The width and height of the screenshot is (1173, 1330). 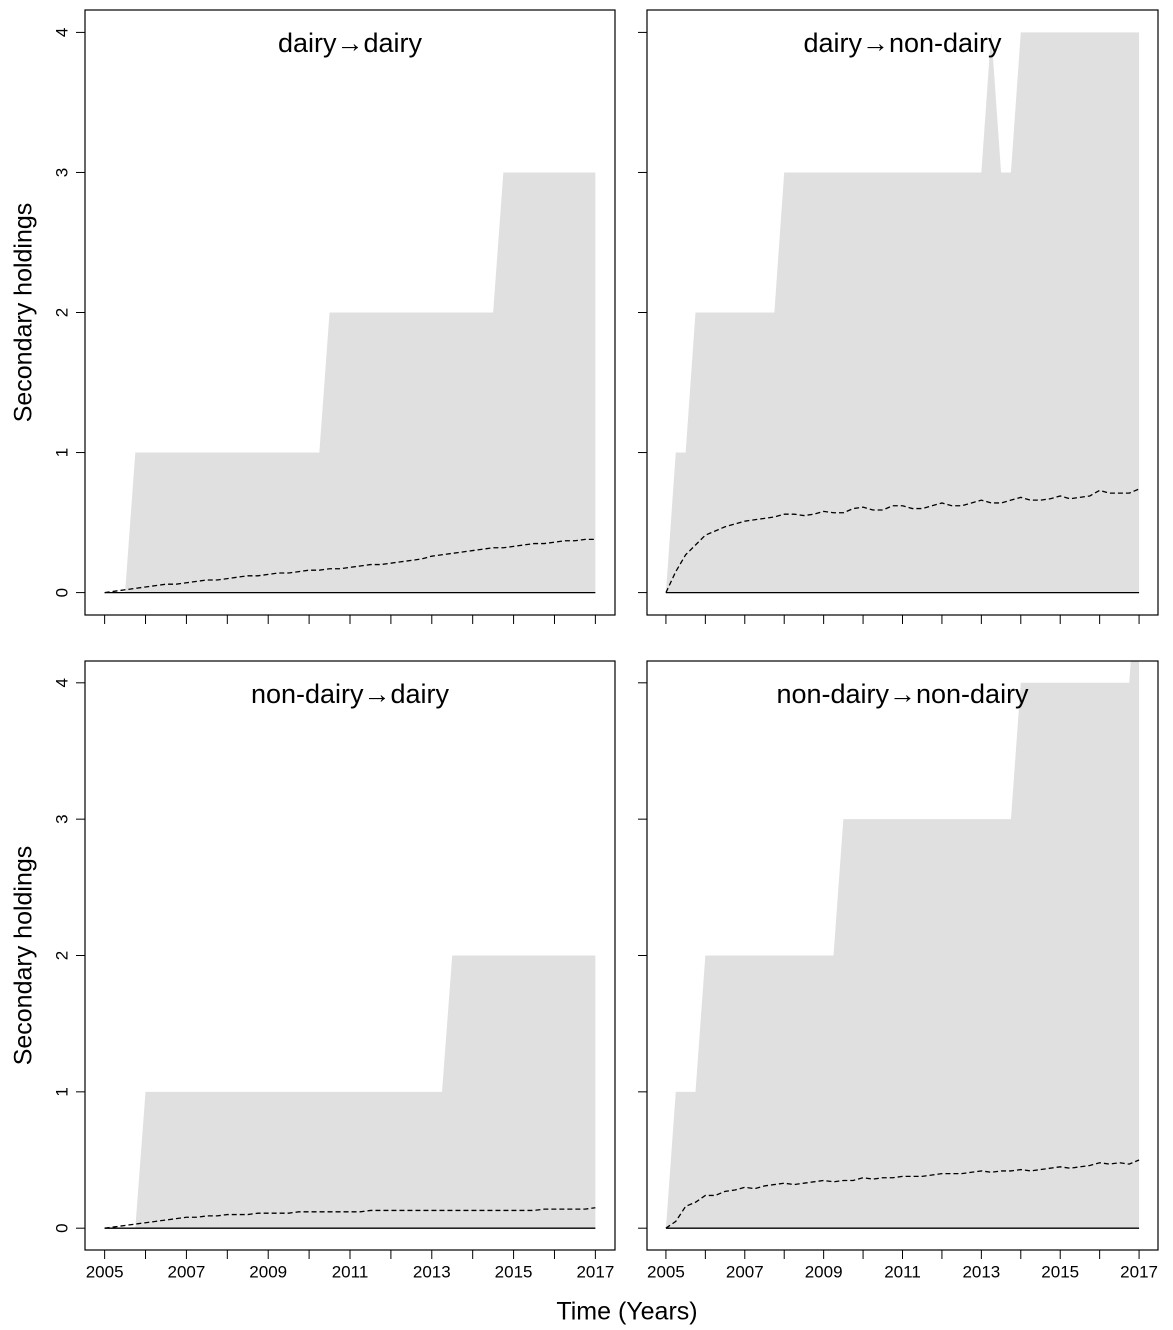 I want to click on panel-title: non-dairy→dairy, so click(x=350, y=694).